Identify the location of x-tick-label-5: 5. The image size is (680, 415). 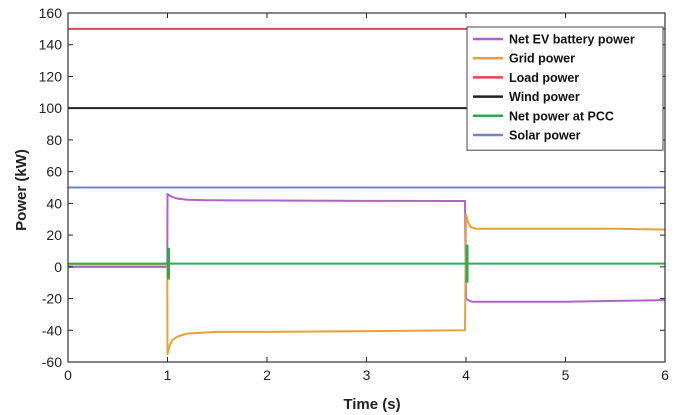
(566, 375).